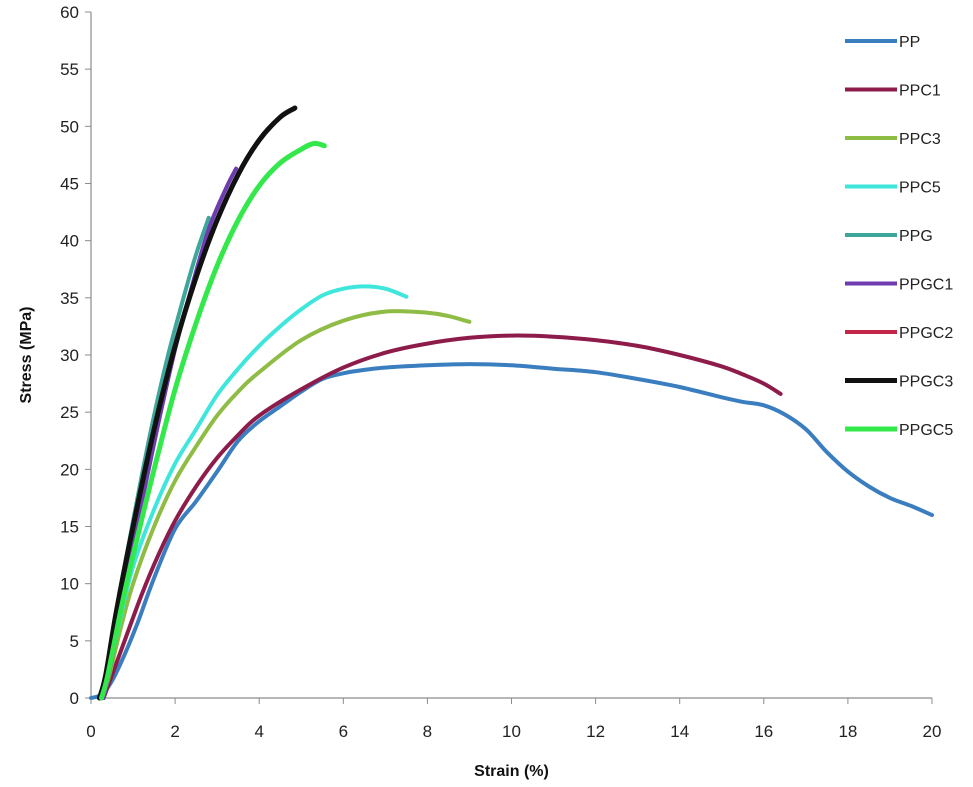  What do you see at coordinates (926, 430) in the screenshot?
I see `legend-label-ppgc5: PPGC5` at bounding box center [926, 430].